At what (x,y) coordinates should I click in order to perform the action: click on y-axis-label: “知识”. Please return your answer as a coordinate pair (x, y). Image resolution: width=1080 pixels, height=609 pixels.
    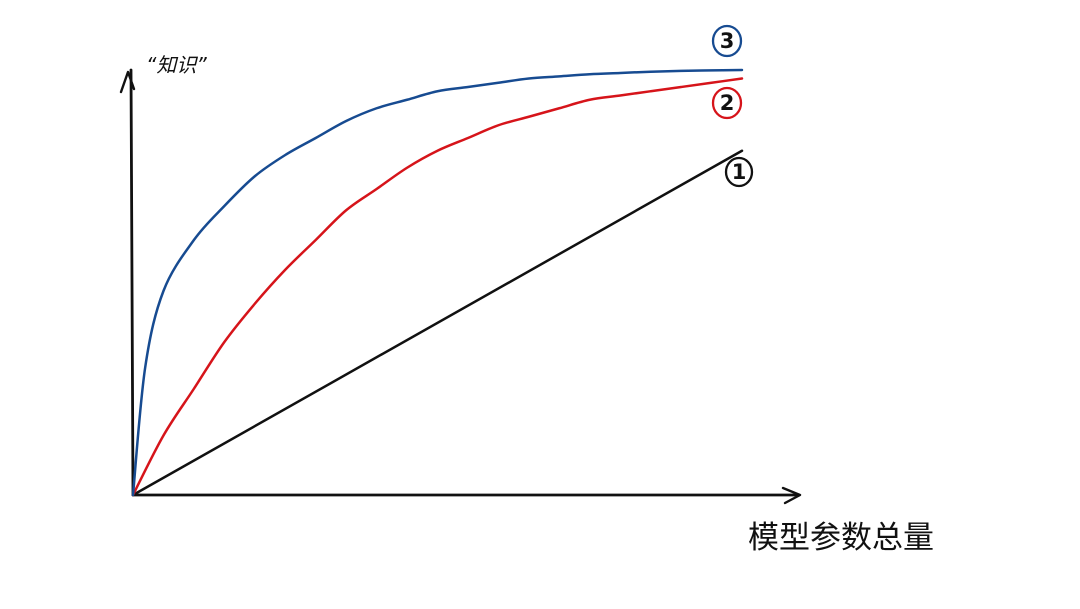
    Looking at the image, I should click on (176, 65).